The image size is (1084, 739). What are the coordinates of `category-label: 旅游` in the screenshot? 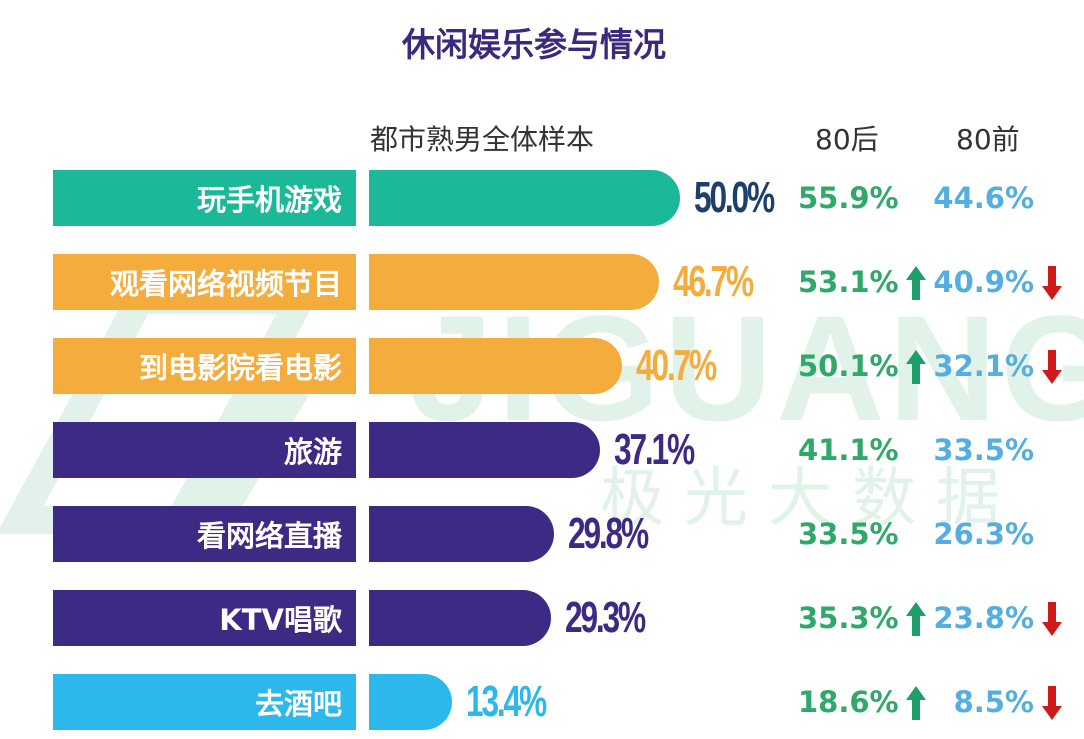 It's located at (312, 452).